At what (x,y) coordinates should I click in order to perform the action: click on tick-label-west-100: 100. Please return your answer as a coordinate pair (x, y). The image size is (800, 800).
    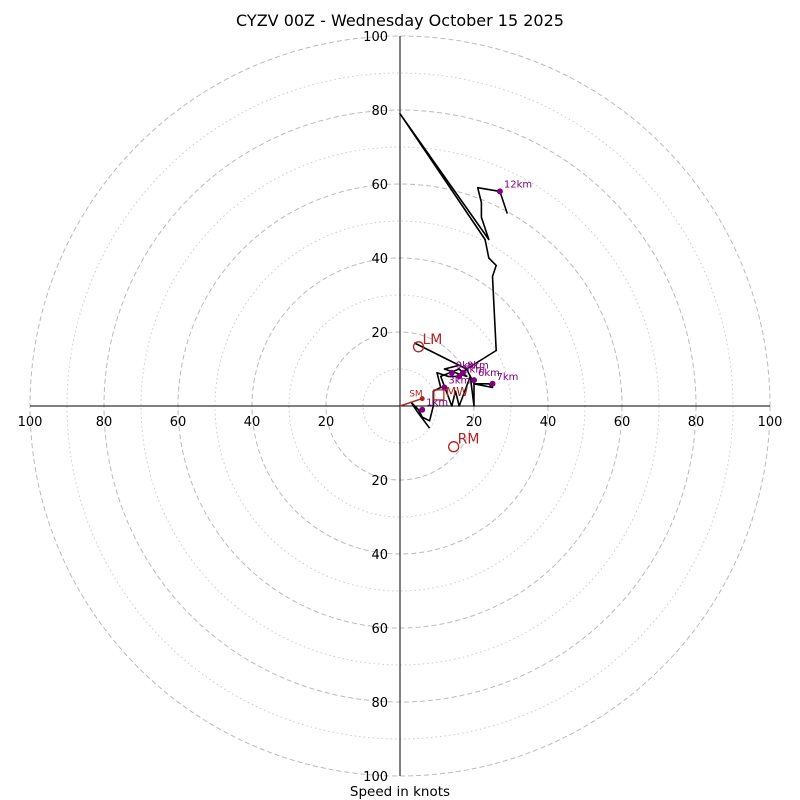
    Looking at the image, I should click on (30, 422).